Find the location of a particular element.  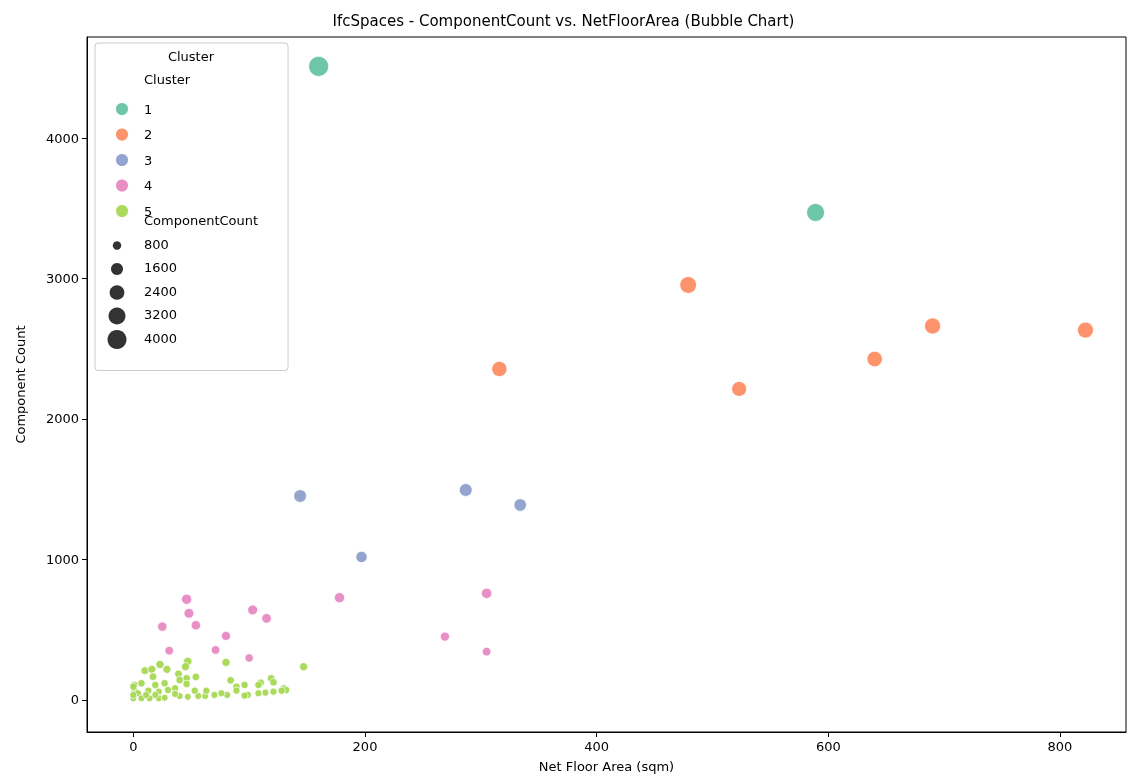

annotation: Cluster is located at coordinates (167, 79).